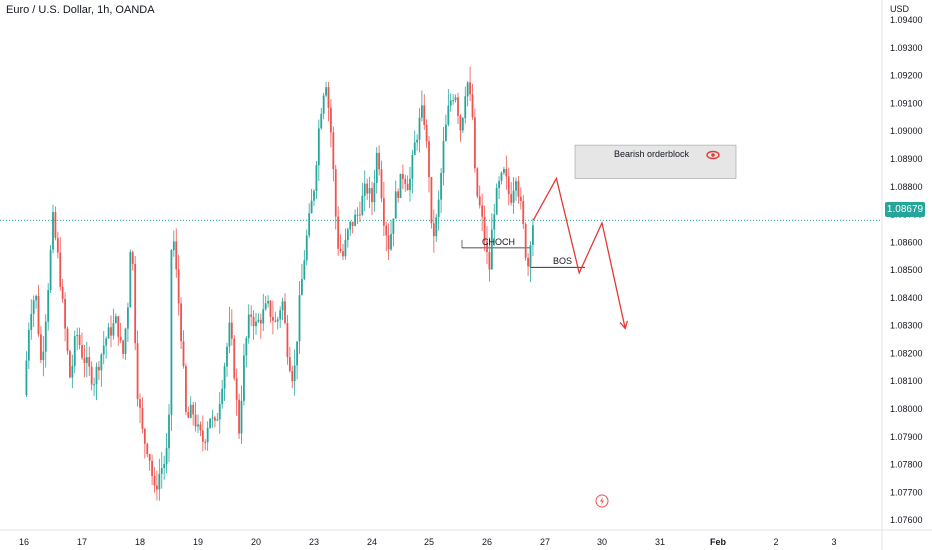 The width and height of the screenshot is (932, 550). I want to click on time-tick-label: 27, so click(545, 542).